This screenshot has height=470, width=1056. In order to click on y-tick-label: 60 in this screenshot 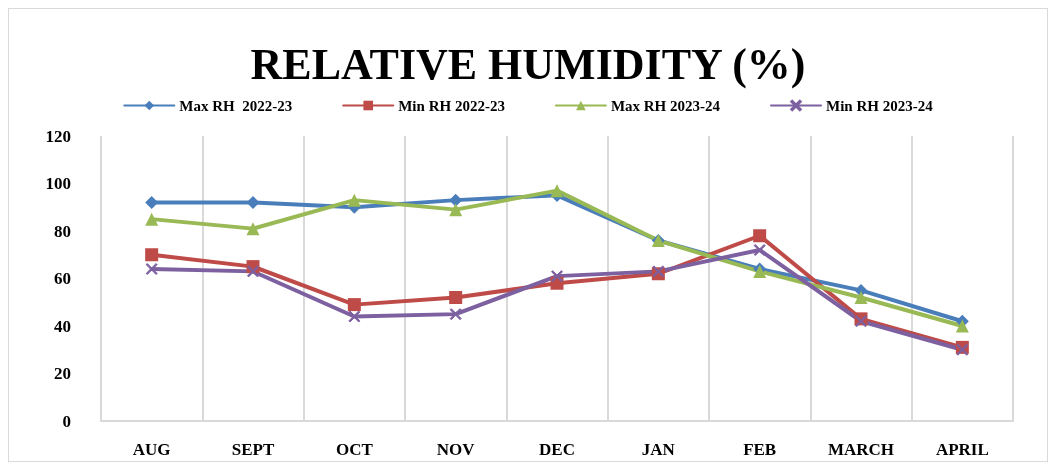, I will do `click(62, 278)`.